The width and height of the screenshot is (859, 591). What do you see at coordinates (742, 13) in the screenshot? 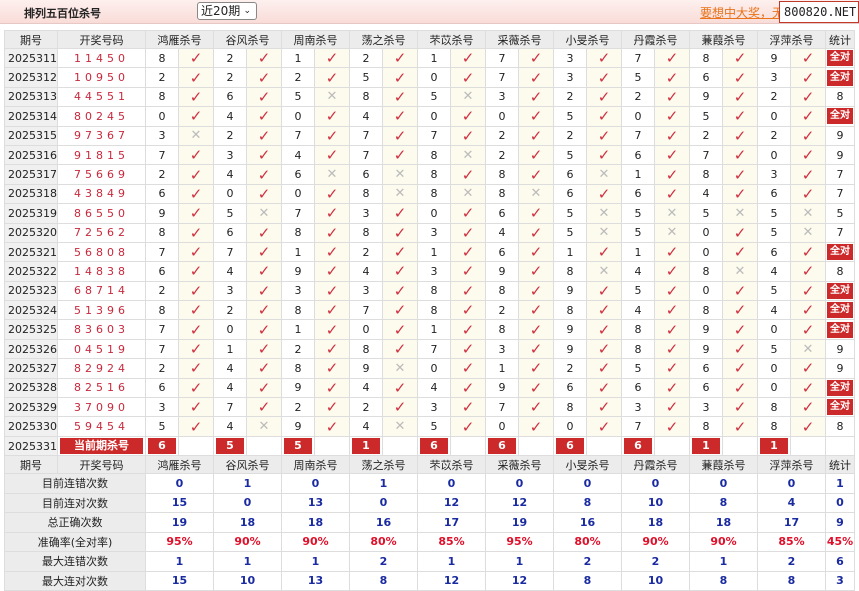
I see `promo-link: 要想中大奖，无` at bounding box center [742, 13].